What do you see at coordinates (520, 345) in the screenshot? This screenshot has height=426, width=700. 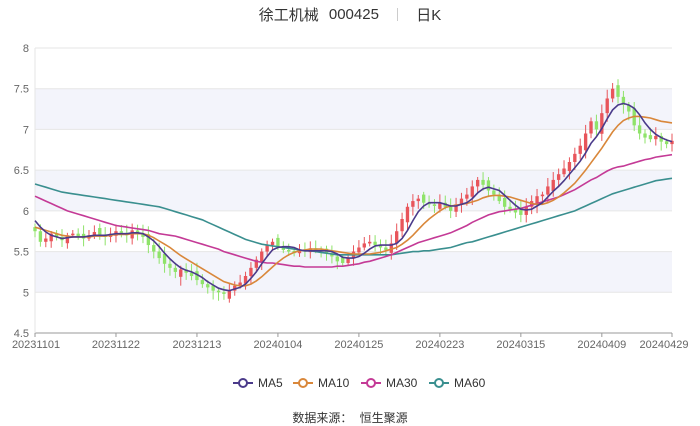 I see `x-tick-label: 20240315` at bounding box center [520, 345].